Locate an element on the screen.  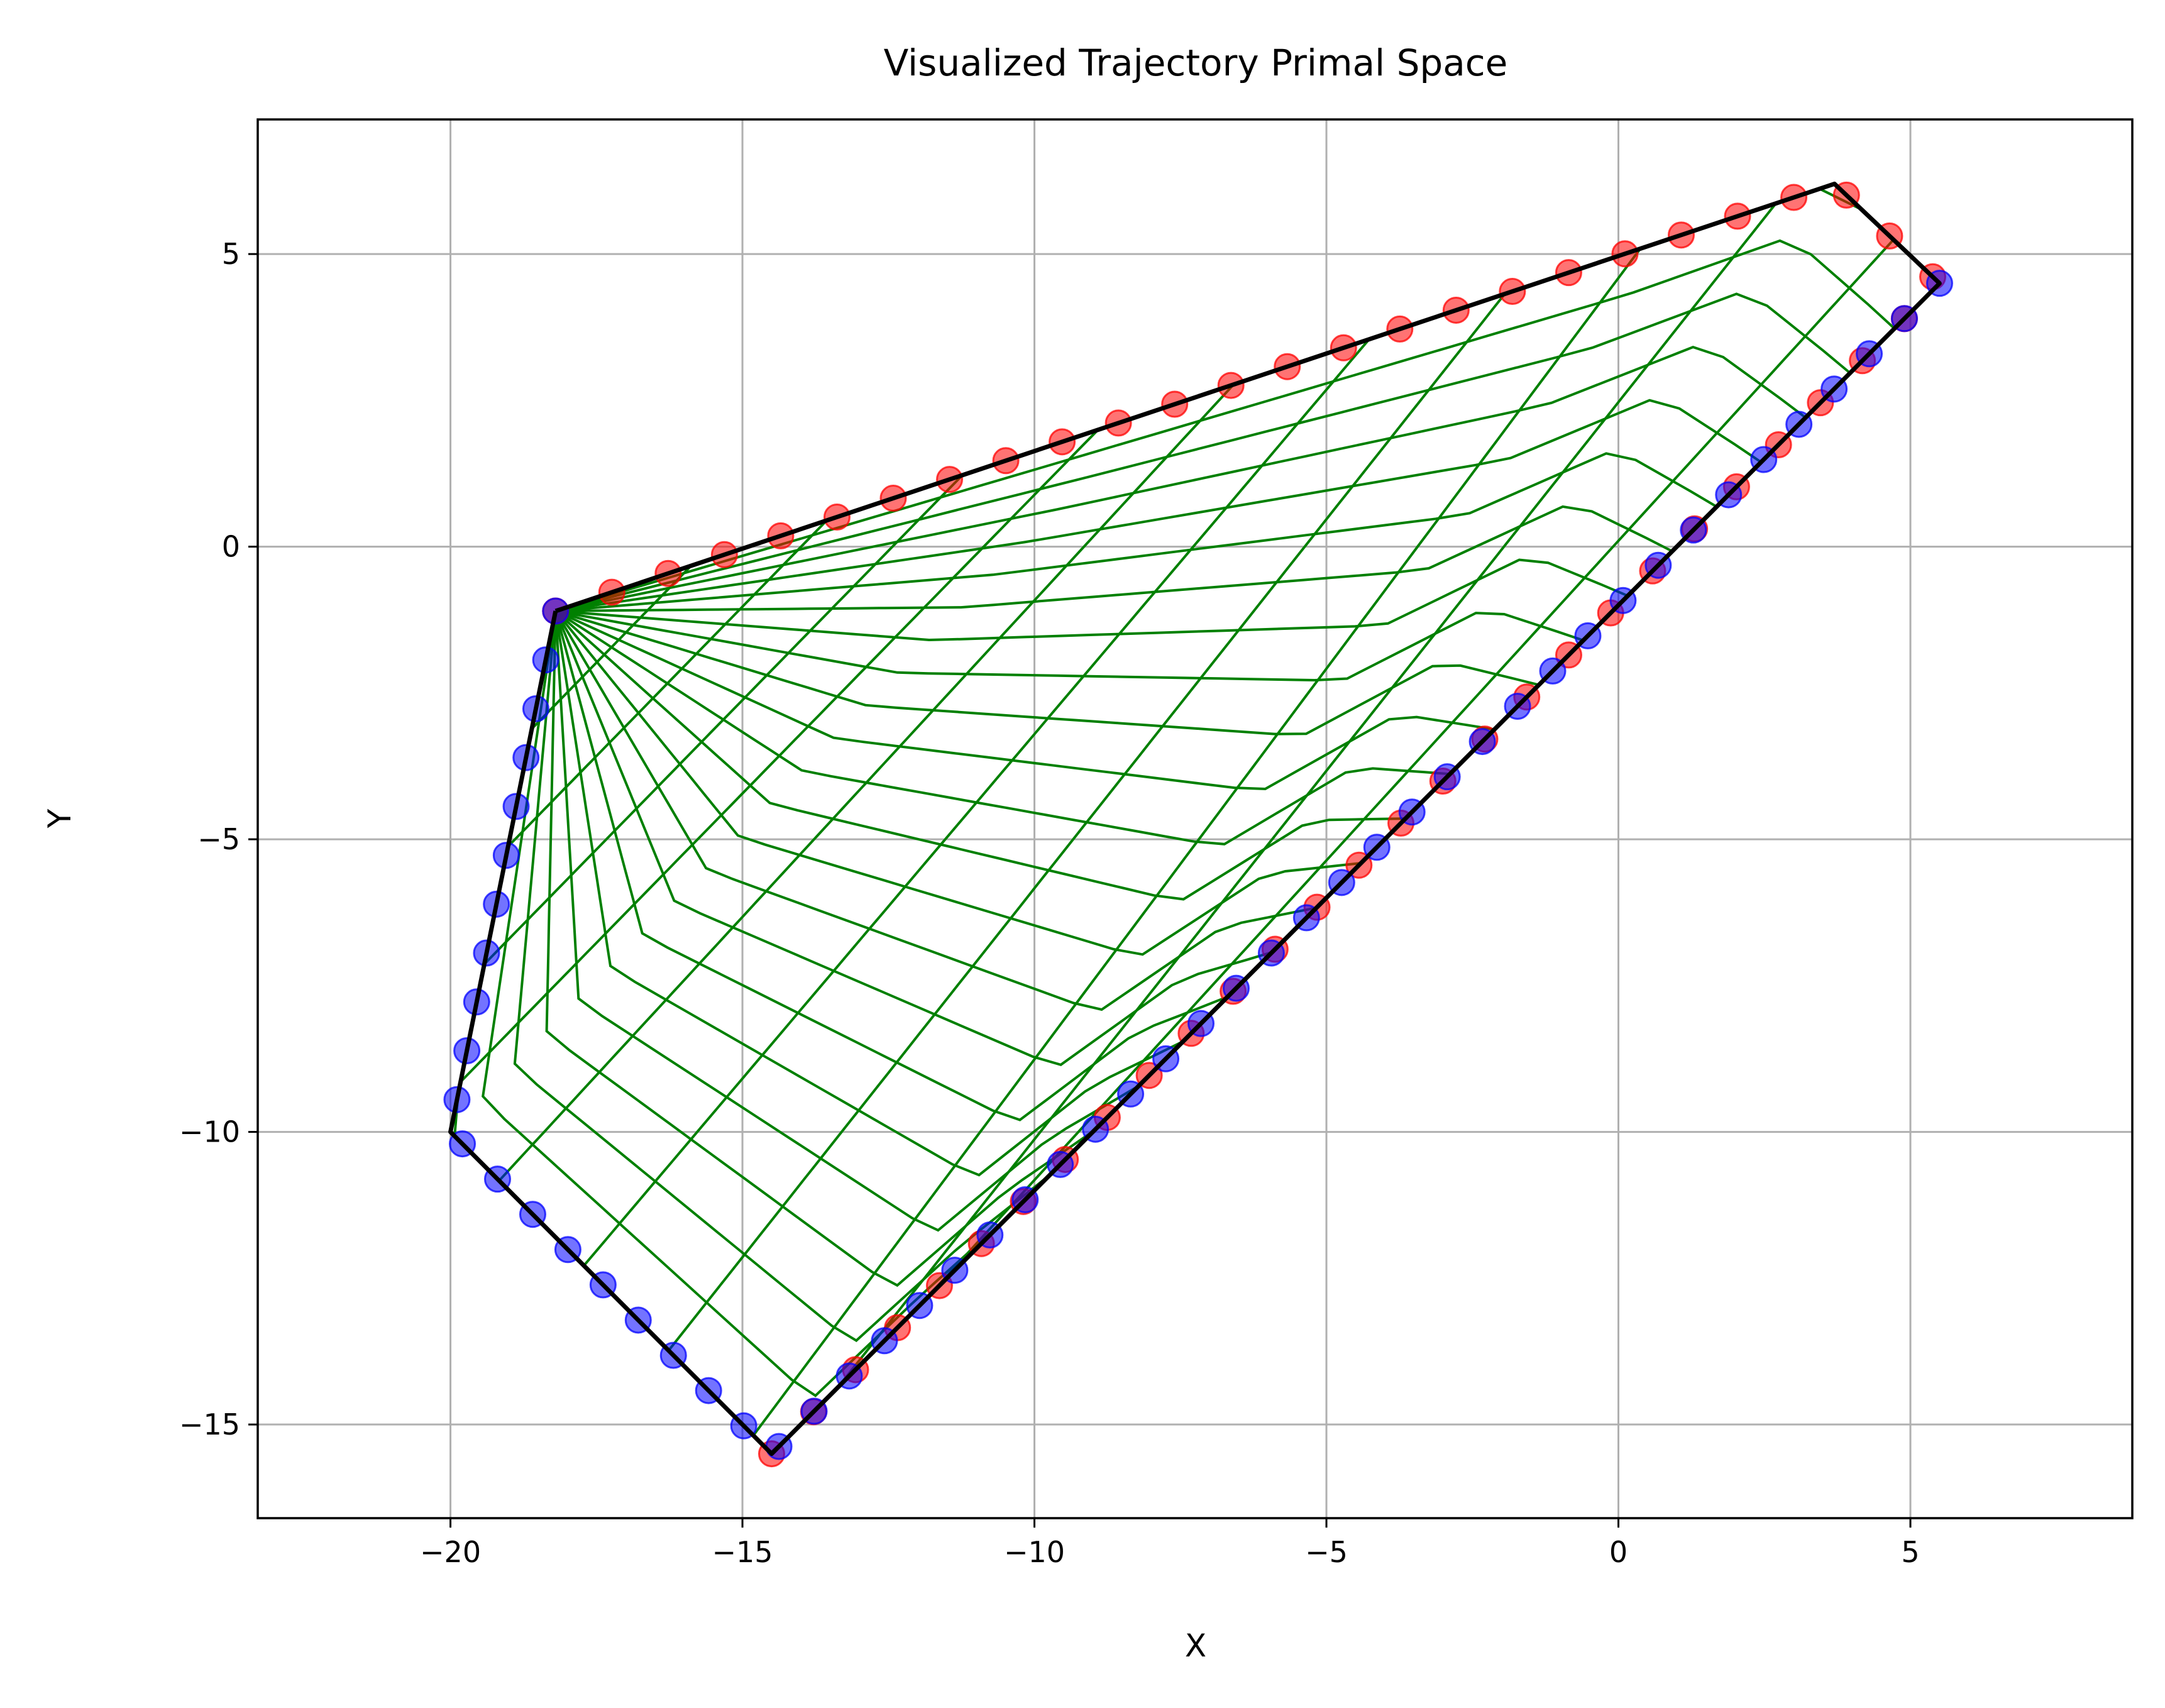
x-tick-label: 0 is located at coordinates (1618, 1552).